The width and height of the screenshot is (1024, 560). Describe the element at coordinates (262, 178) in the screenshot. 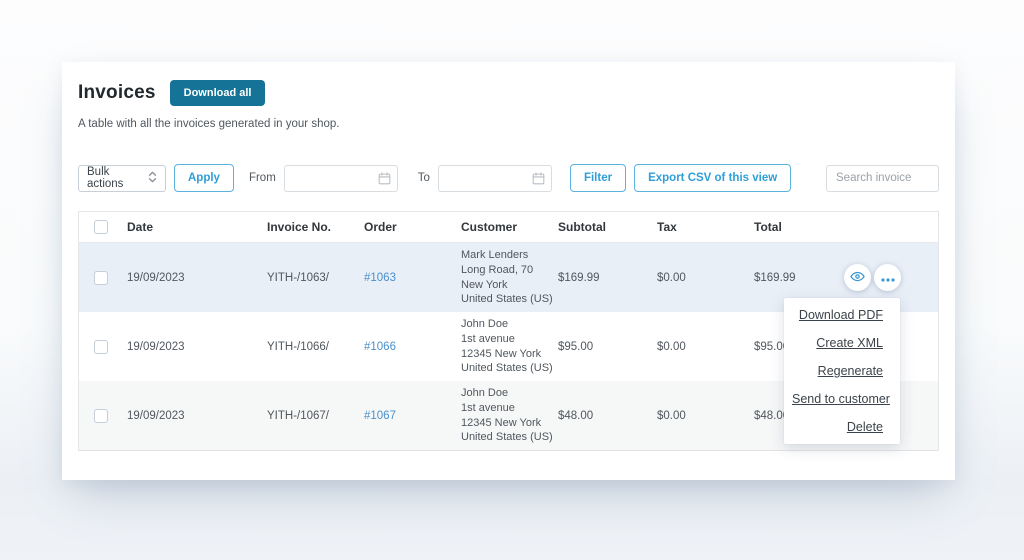

I see `from-label: From` at that location.